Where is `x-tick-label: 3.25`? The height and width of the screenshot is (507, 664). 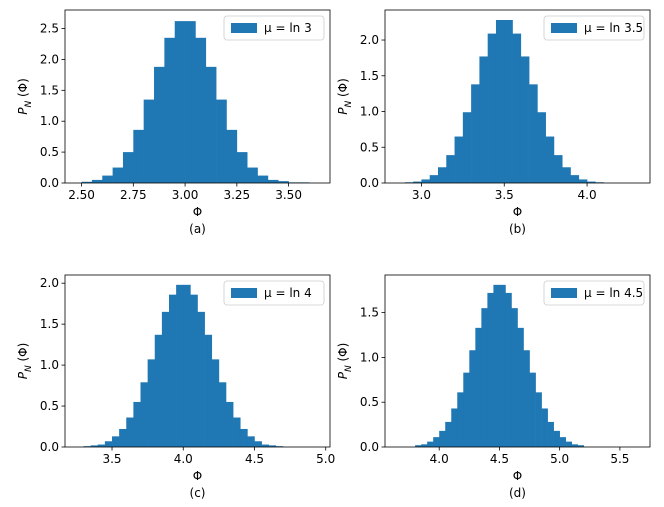
x-tick-label: 3.25 is located at coordinates (236, 195).